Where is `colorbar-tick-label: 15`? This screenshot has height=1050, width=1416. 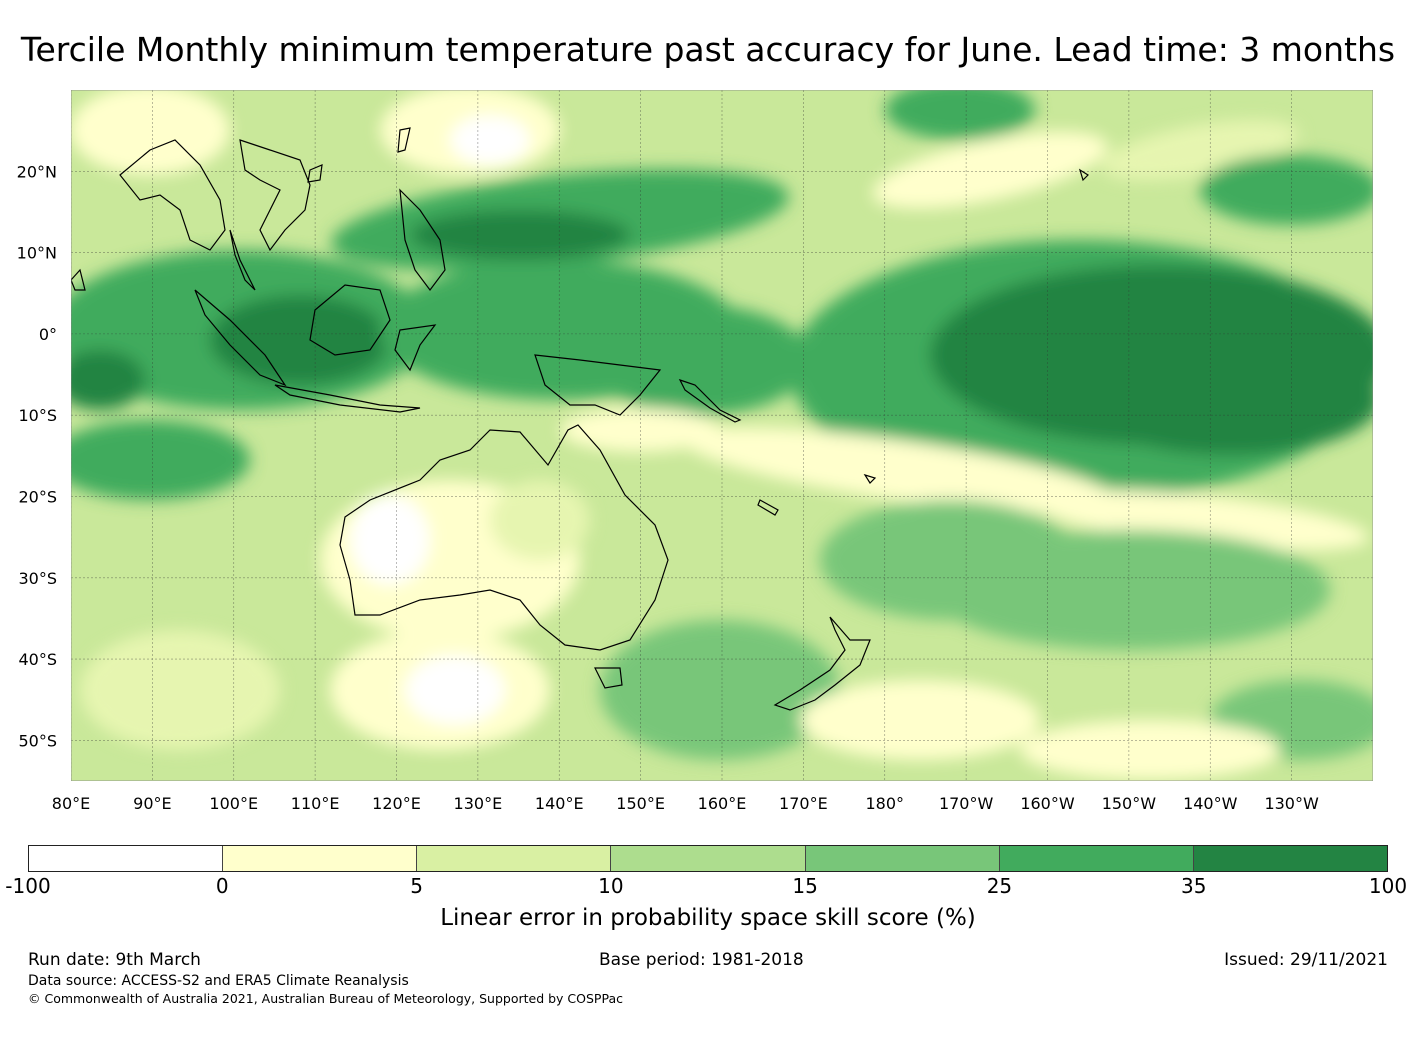 colorbar-tick-label: 15 is located at coordinates (805, 886).